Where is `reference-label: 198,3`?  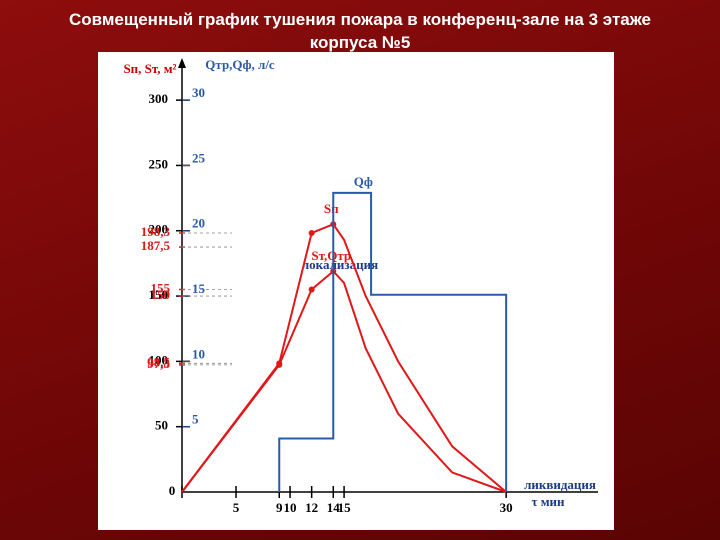
reference-label: 198,3 is located at coordinates (156, 231).